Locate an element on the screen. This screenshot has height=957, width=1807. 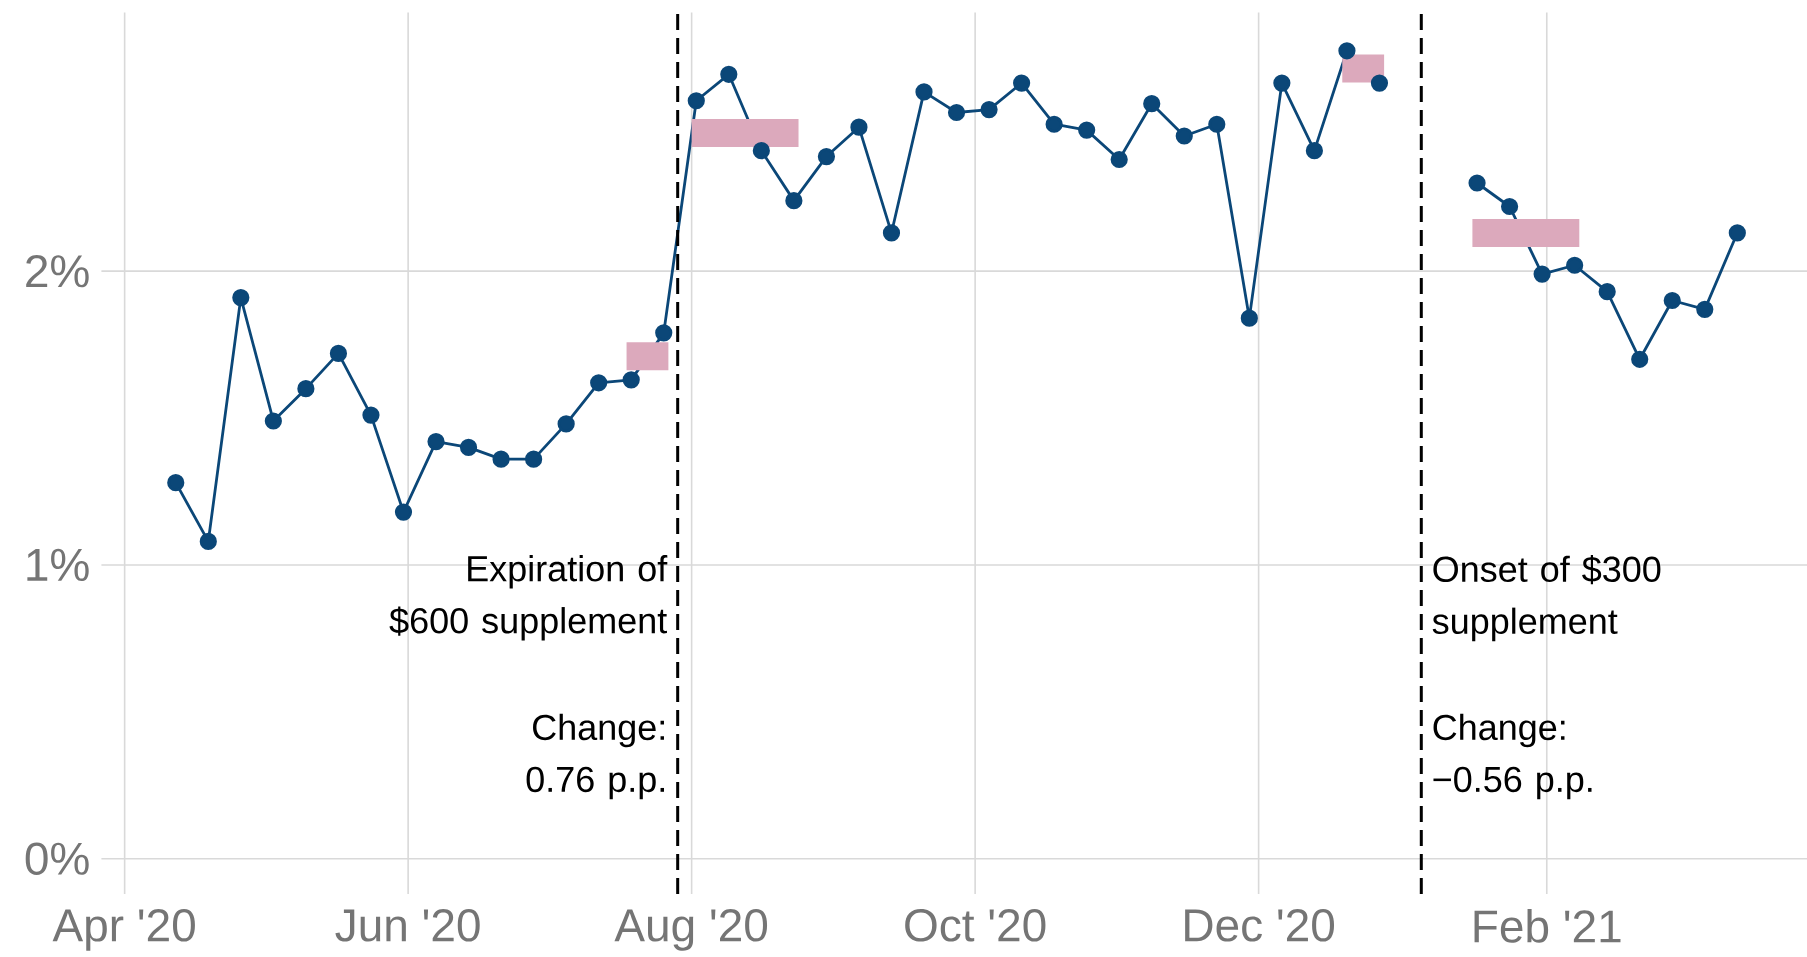
annotation: Change: 0.76 p.p. is located at coordinates (595, 756).